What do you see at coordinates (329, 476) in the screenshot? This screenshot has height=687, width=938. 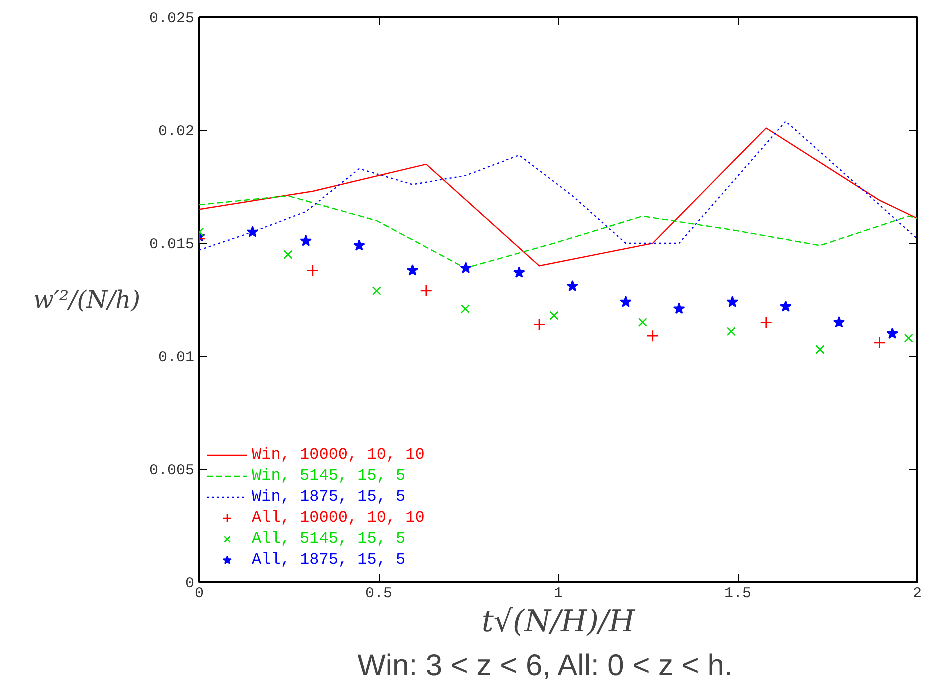 I see `legend-label: Win, 5145, 15, 5` at bounding box center [329, 476].